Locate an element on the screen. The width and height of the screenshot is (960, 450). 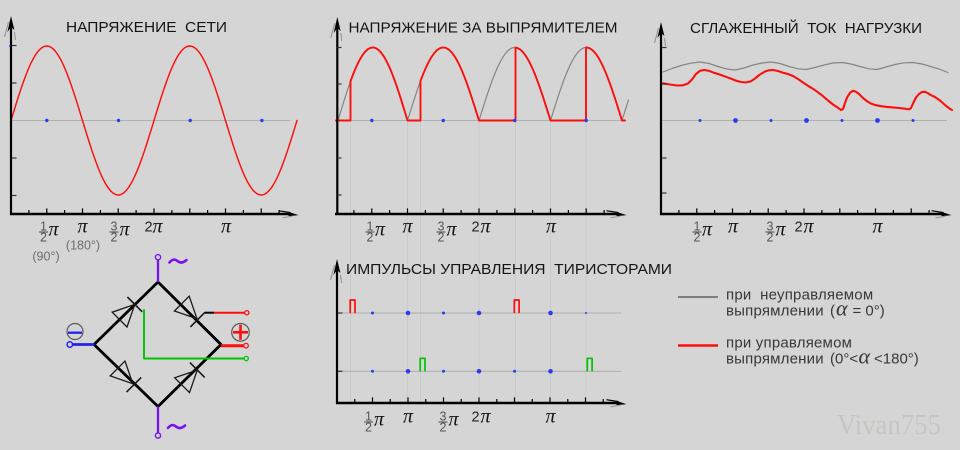
svg-text: СГЛАЖЕННЫЙ ТОК НАГРУЗКИ is located at coordinates (806, 28).